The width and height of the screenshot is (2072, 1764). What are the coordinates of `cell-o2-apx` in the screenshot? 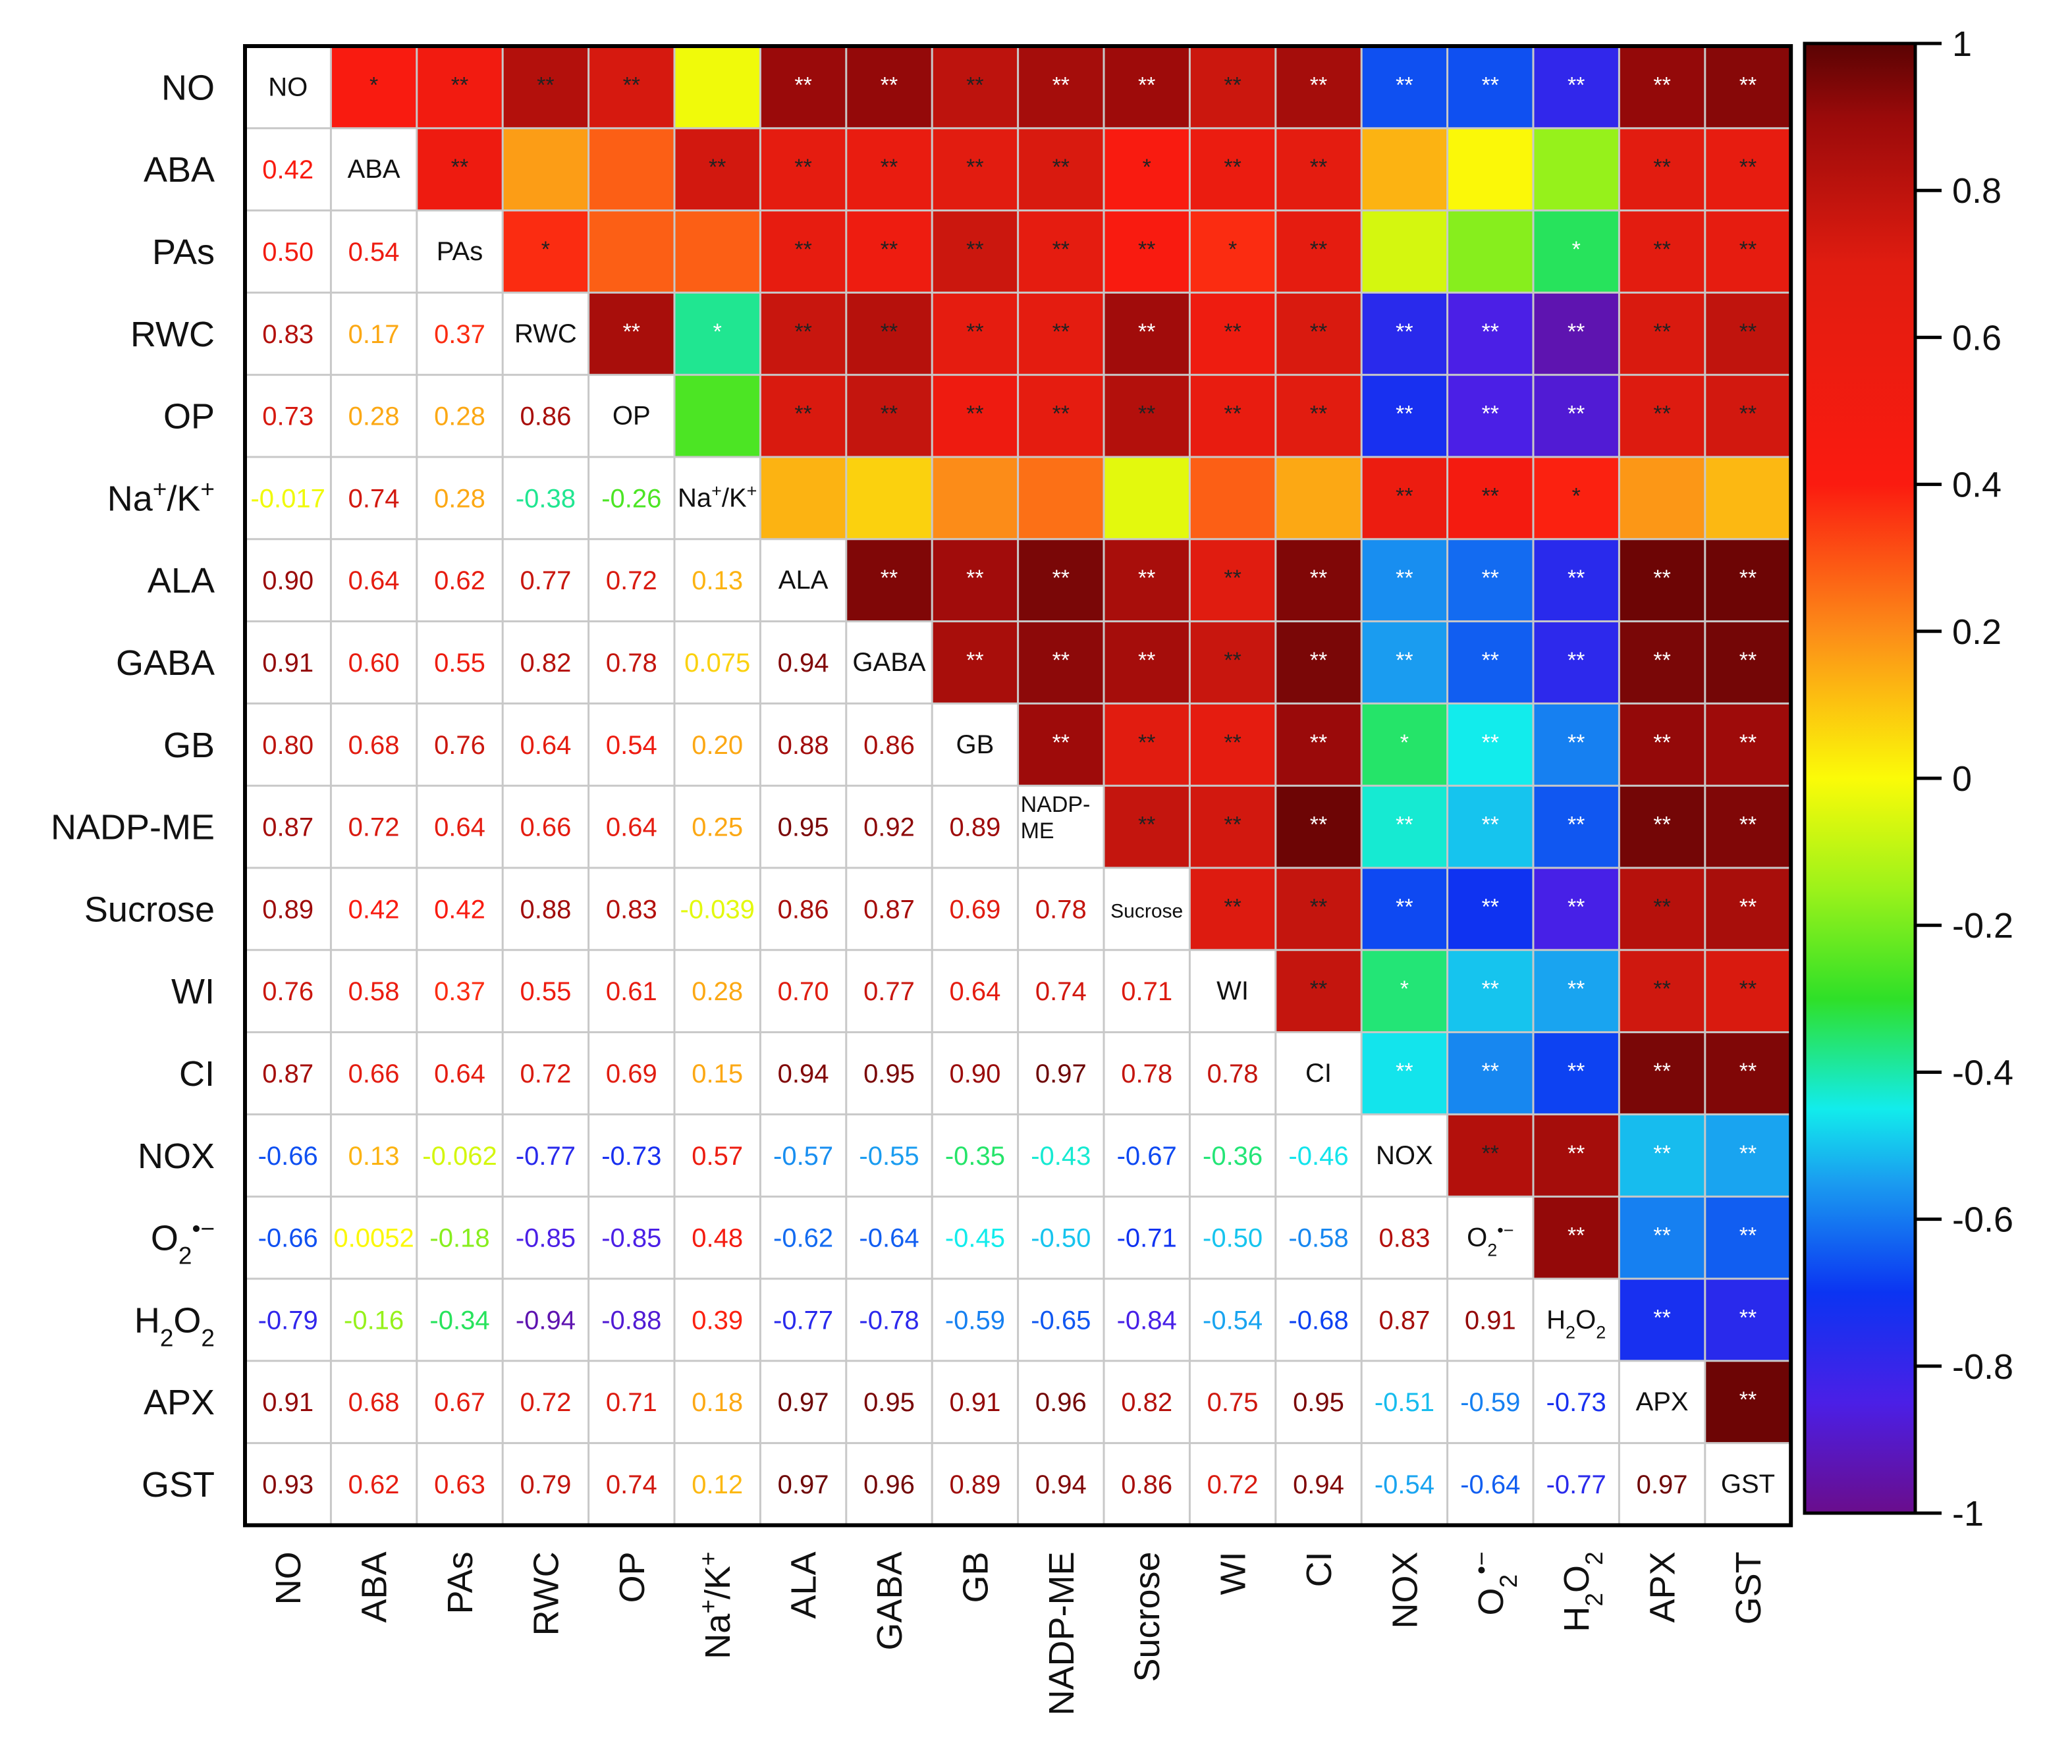 It's located at (1662, 1237).